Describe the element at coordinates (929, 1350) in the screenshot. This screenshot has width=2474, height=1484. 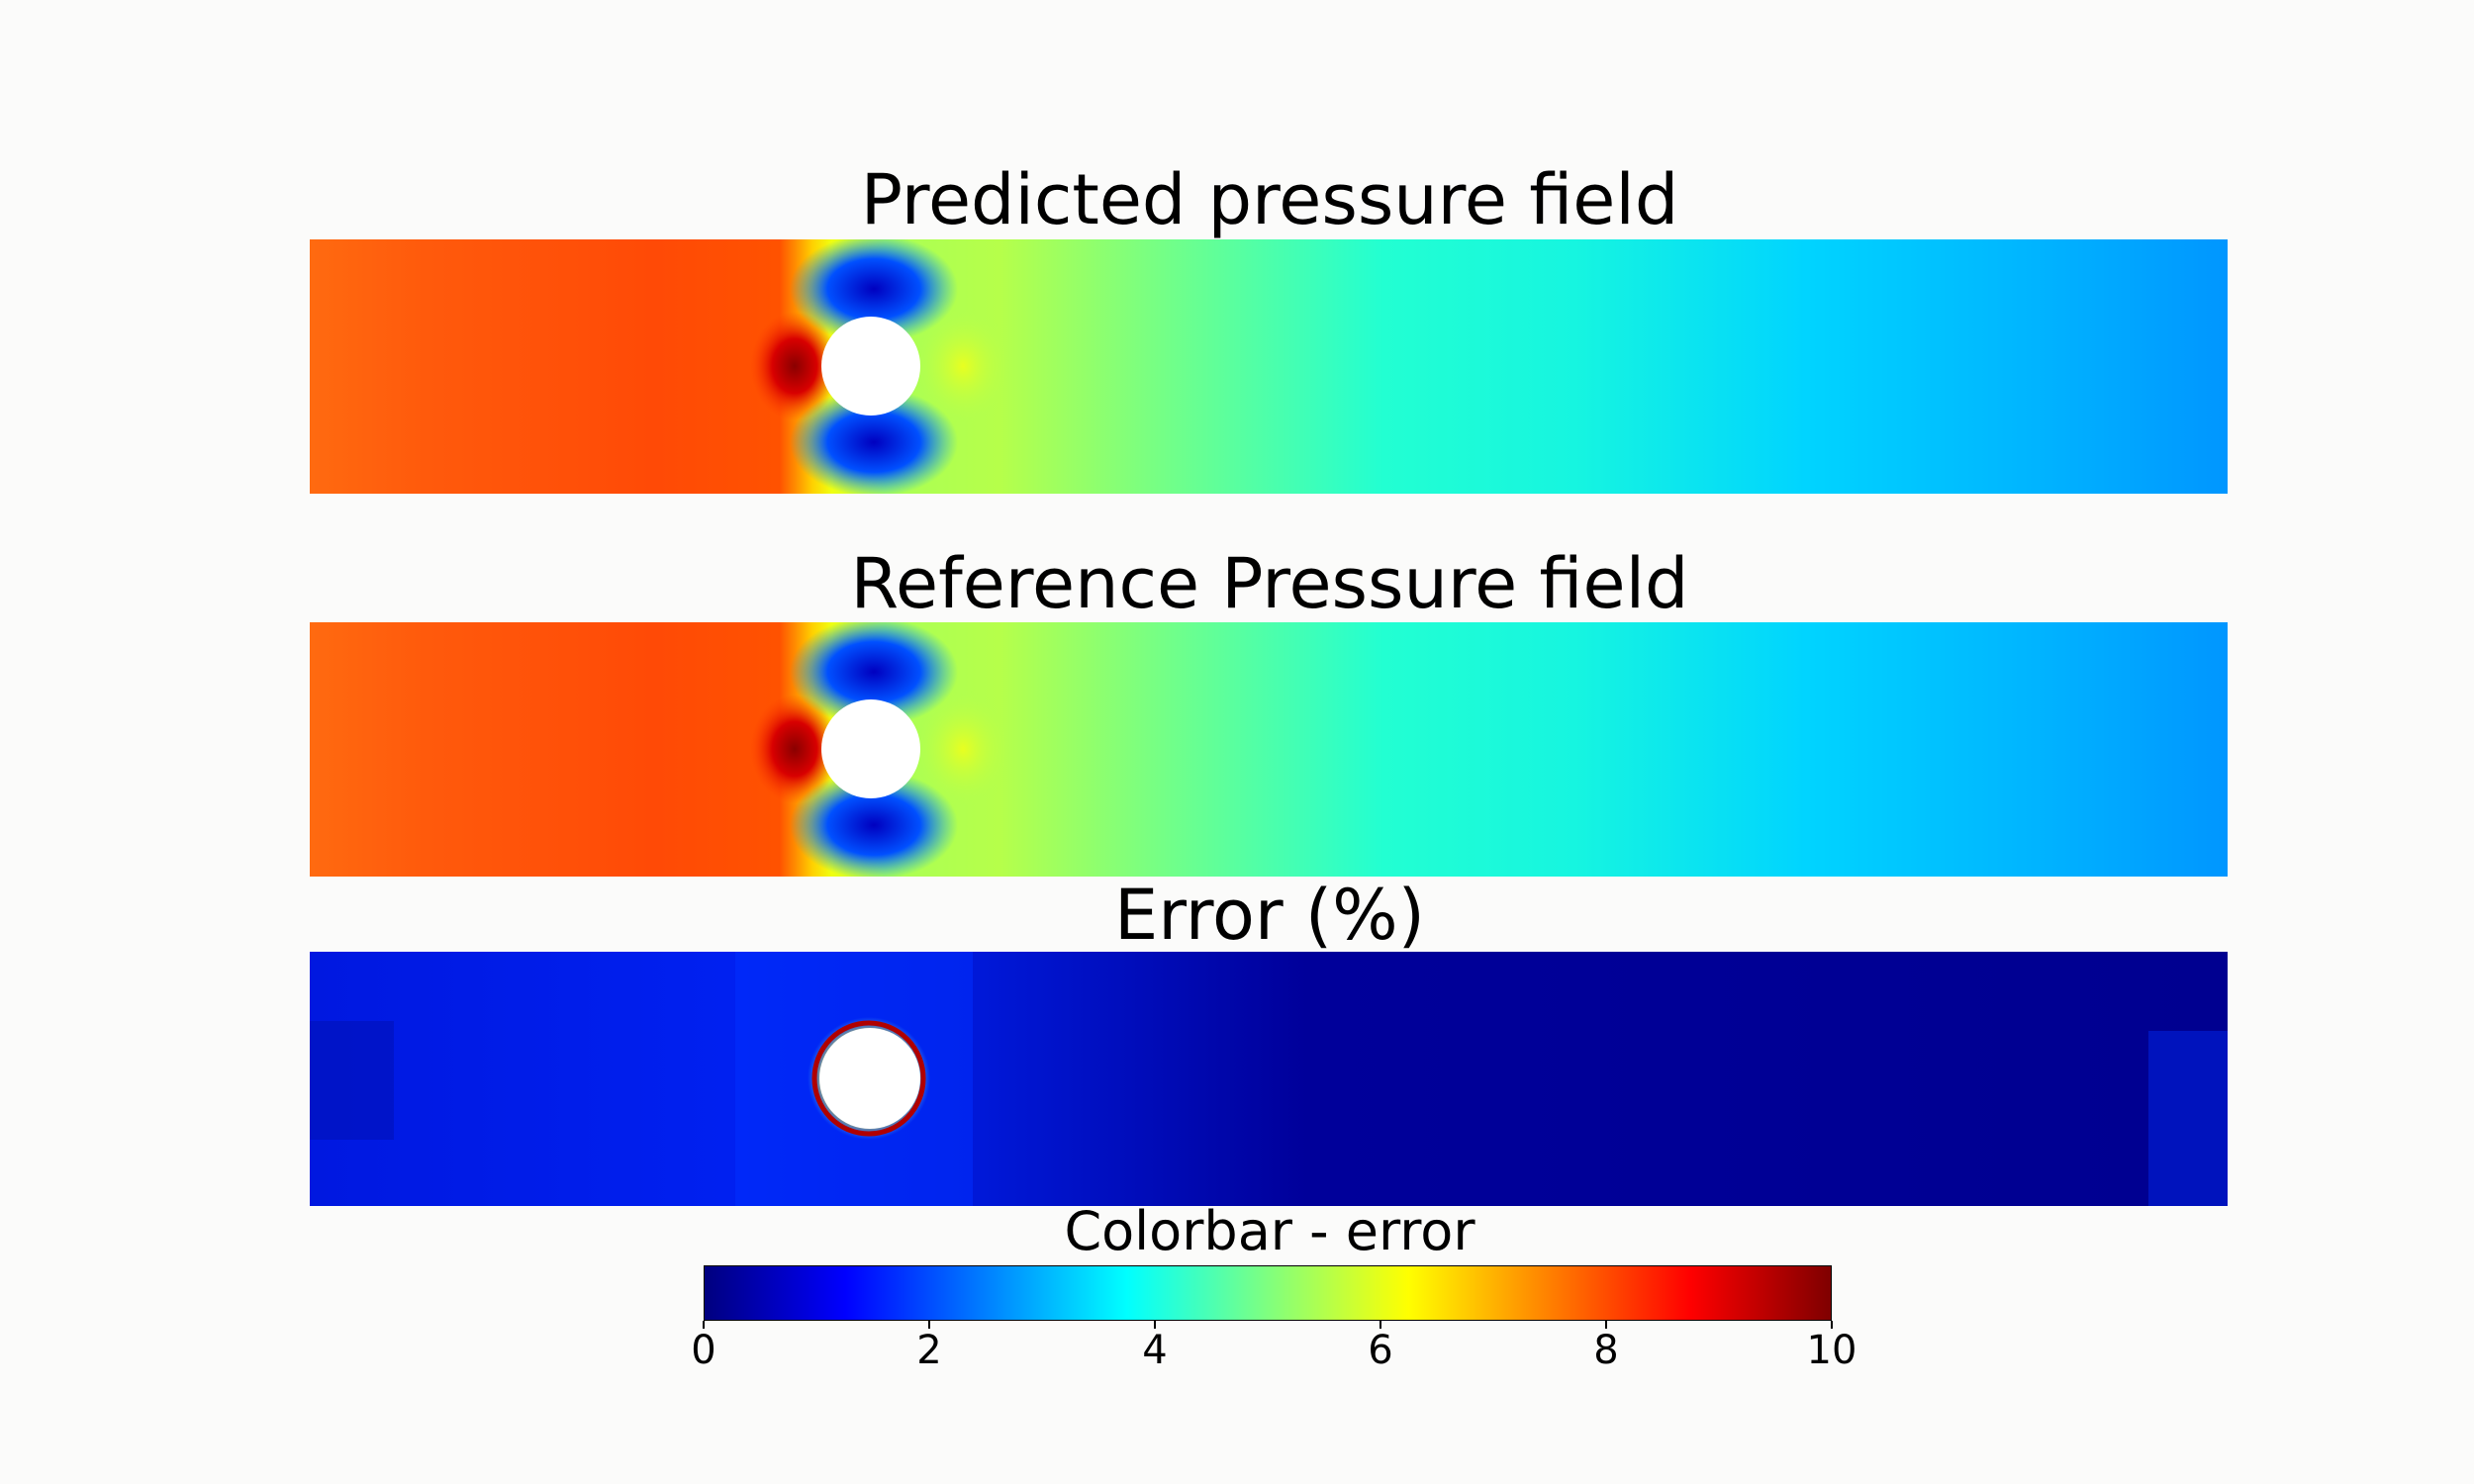
I see `colorbar-tick-label: 2` at that location.